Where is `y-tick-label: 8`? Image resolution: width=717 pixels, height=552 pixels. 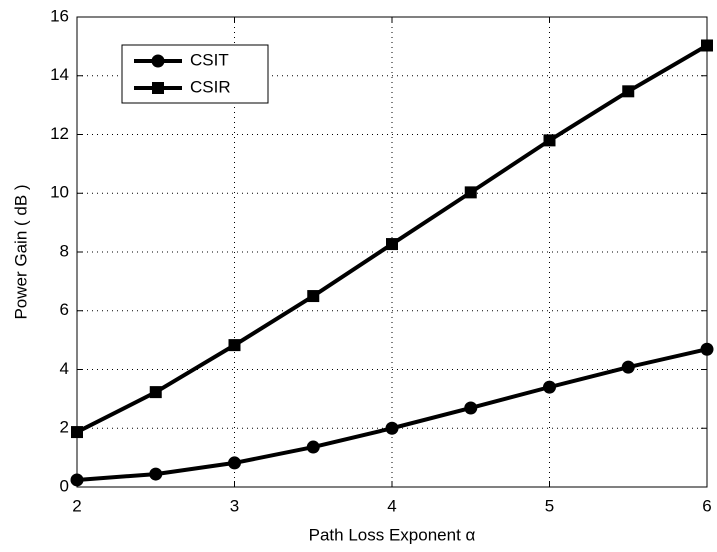
y-tick-label: 8 is located at coordinates (64, 250).